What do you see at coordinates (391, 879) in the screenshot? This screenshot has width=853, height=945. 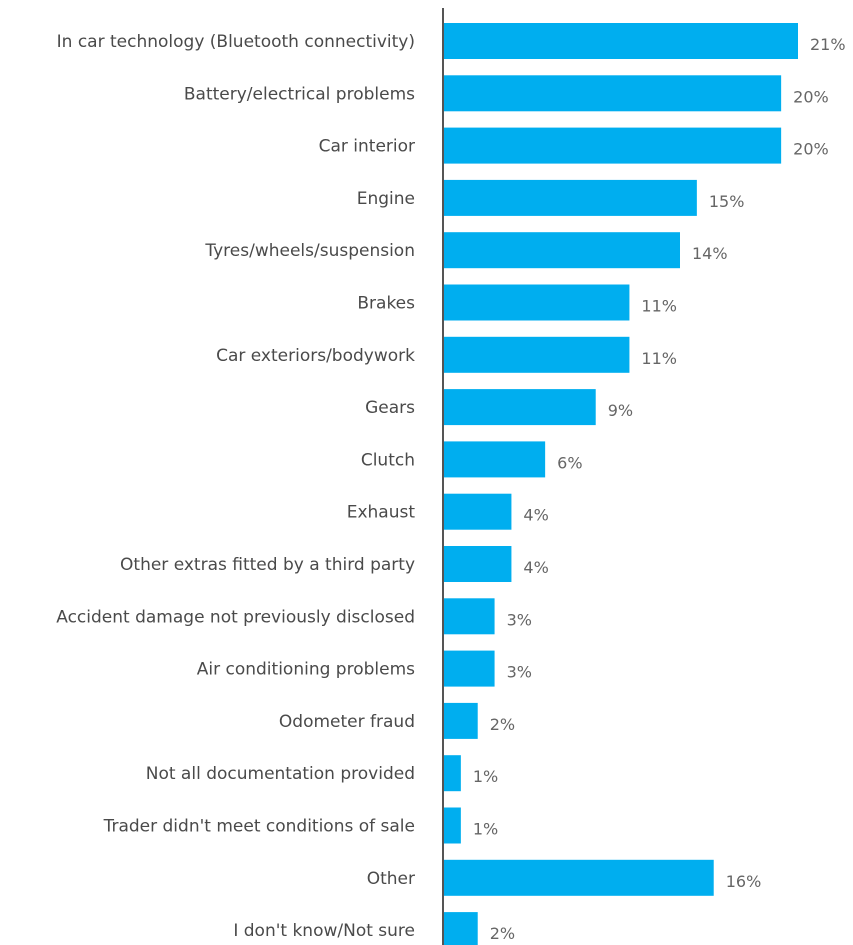 I see `category-label: Other` at bounding box center [391, 879].